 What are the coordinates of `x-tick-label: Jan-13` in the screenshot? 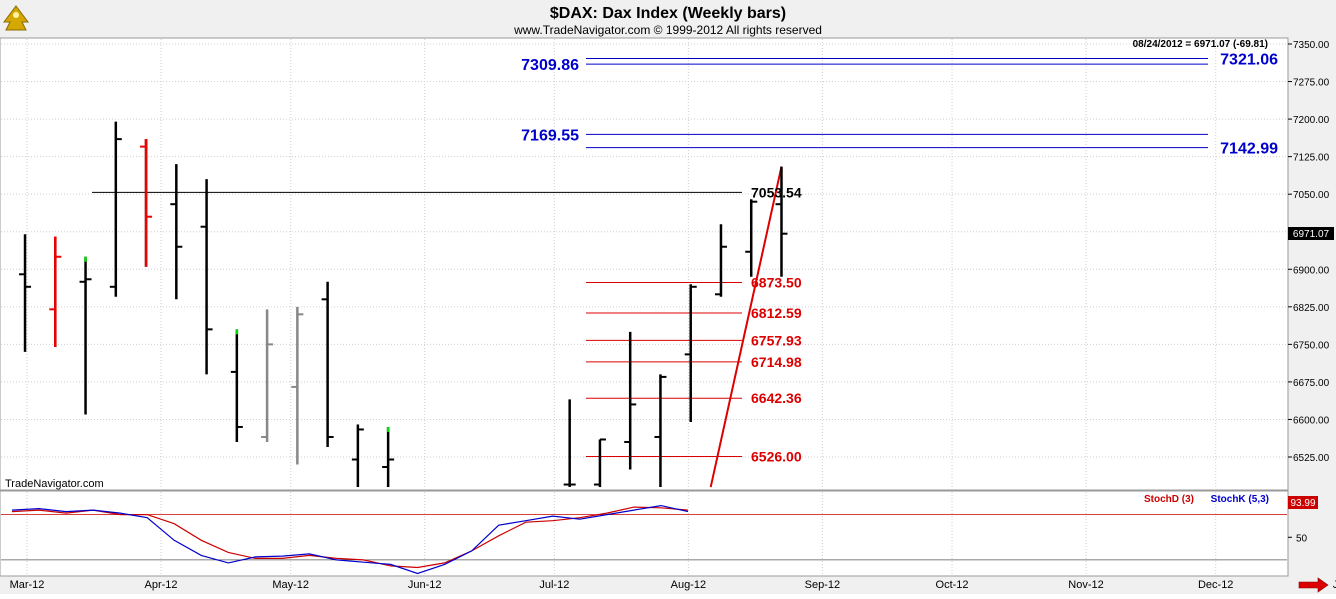 It's located at (1334, 585).